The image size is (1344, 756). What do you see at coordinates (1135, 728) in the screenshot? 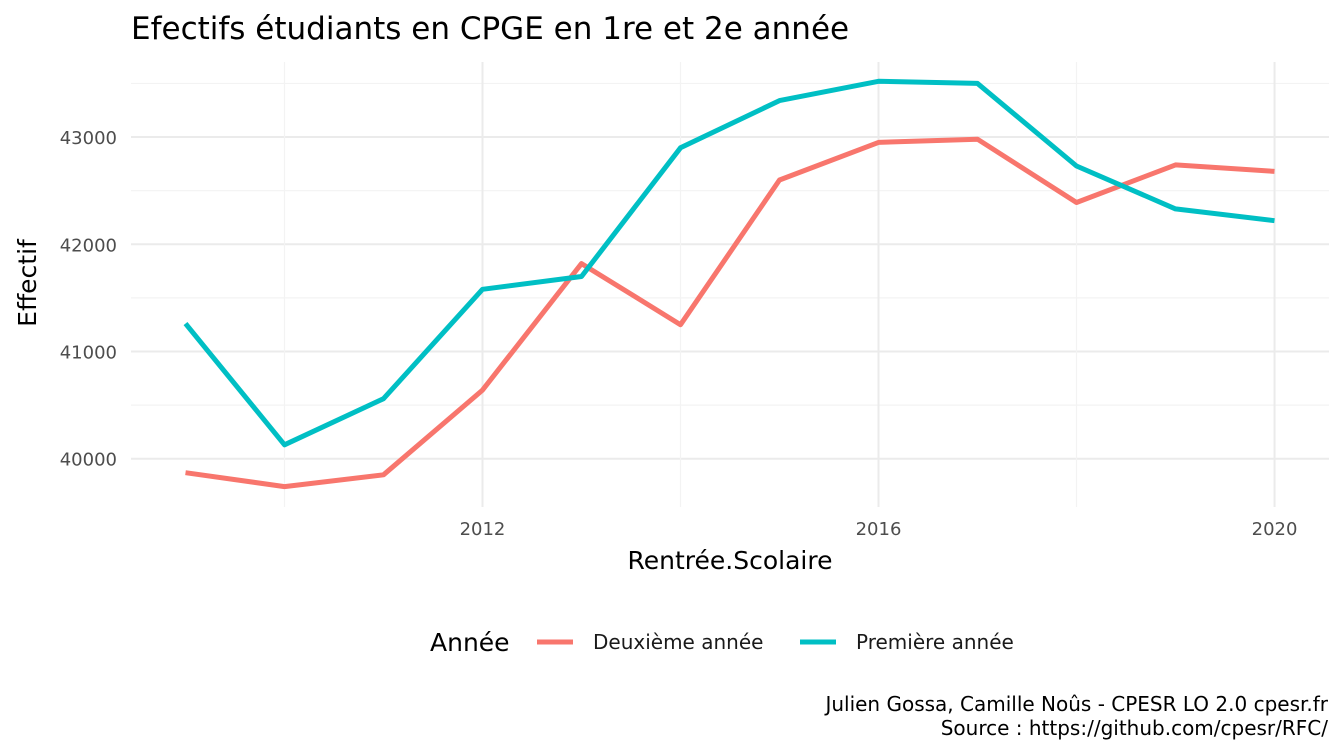
I see `caption-line: Source : https://github.com/cpesr/RFC/` at bounding box center [1135, 728].